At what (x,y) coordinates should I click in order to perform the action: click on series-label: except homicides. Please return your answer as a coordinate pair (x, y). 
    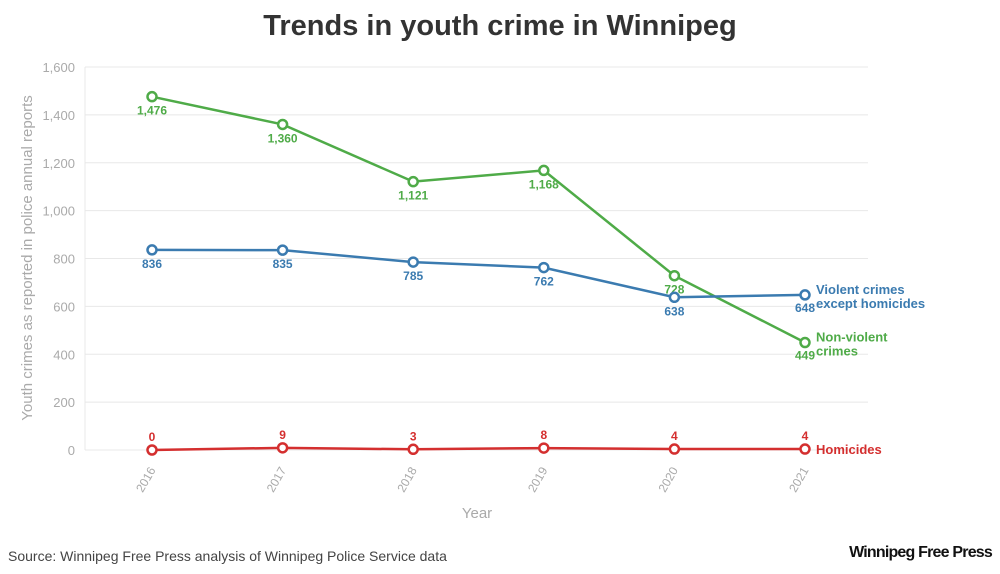
    Looking at the image, I should click on (870, 303).